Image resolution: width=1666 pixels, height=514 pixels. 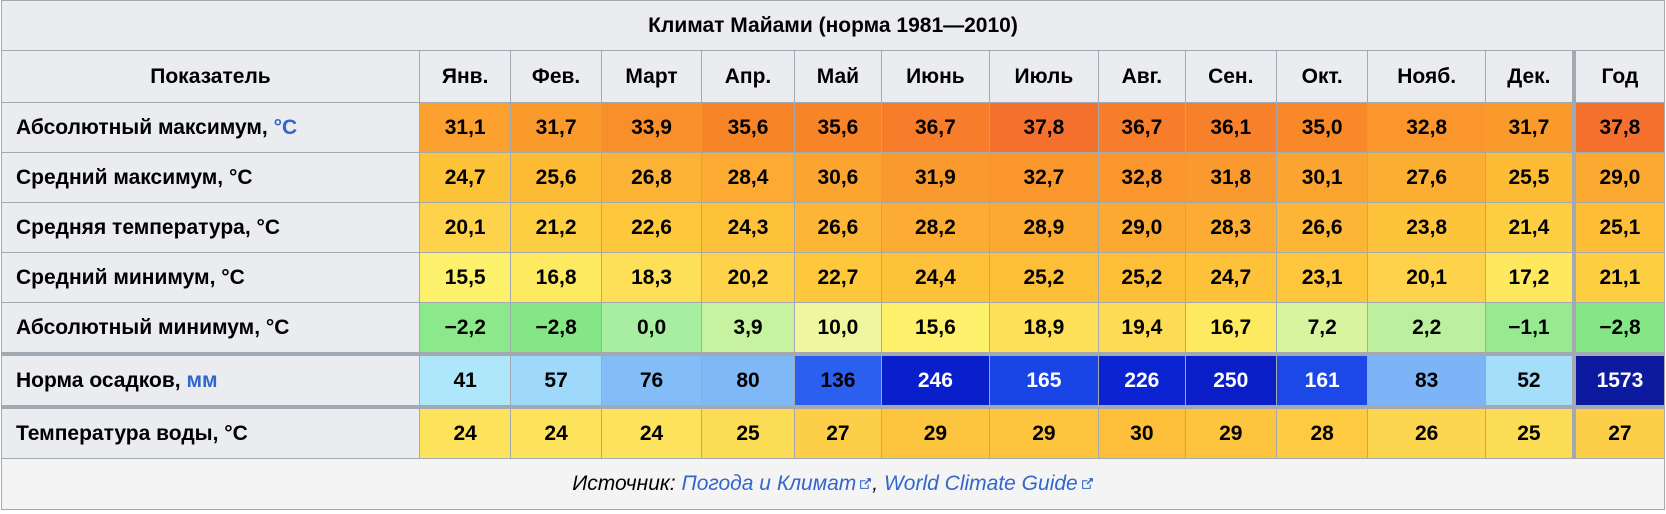 I want to click on data-cell: 36,1, so click(x=1230, y=127).